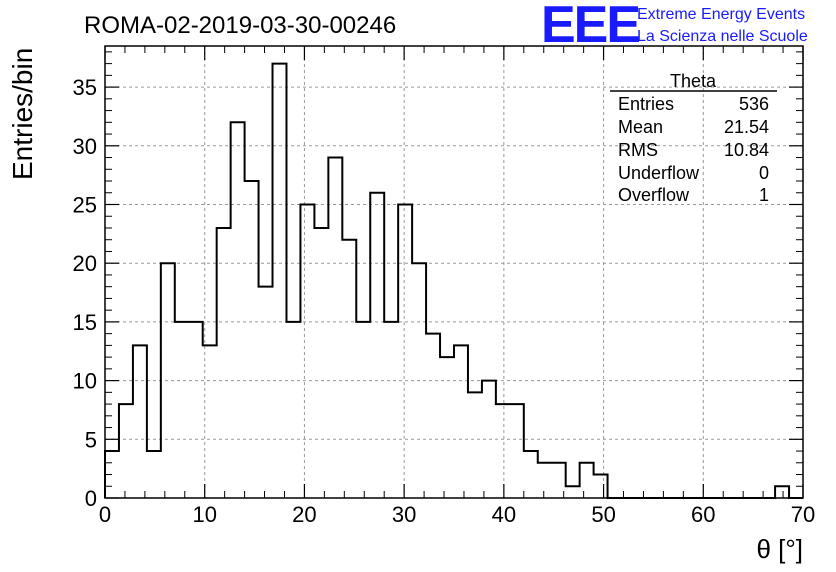 This screenshot has width=836, height=572. Describe the element at coordinates (803, 514) in the screenshot. I see `x-tick-label: 70` at that location.